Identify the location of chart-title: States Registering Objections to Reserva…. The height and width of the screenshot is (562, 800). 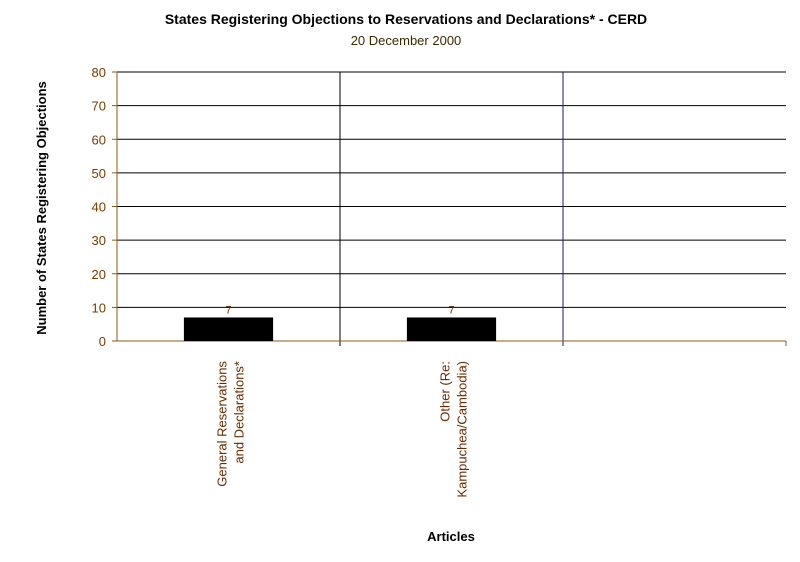
(406, 19).